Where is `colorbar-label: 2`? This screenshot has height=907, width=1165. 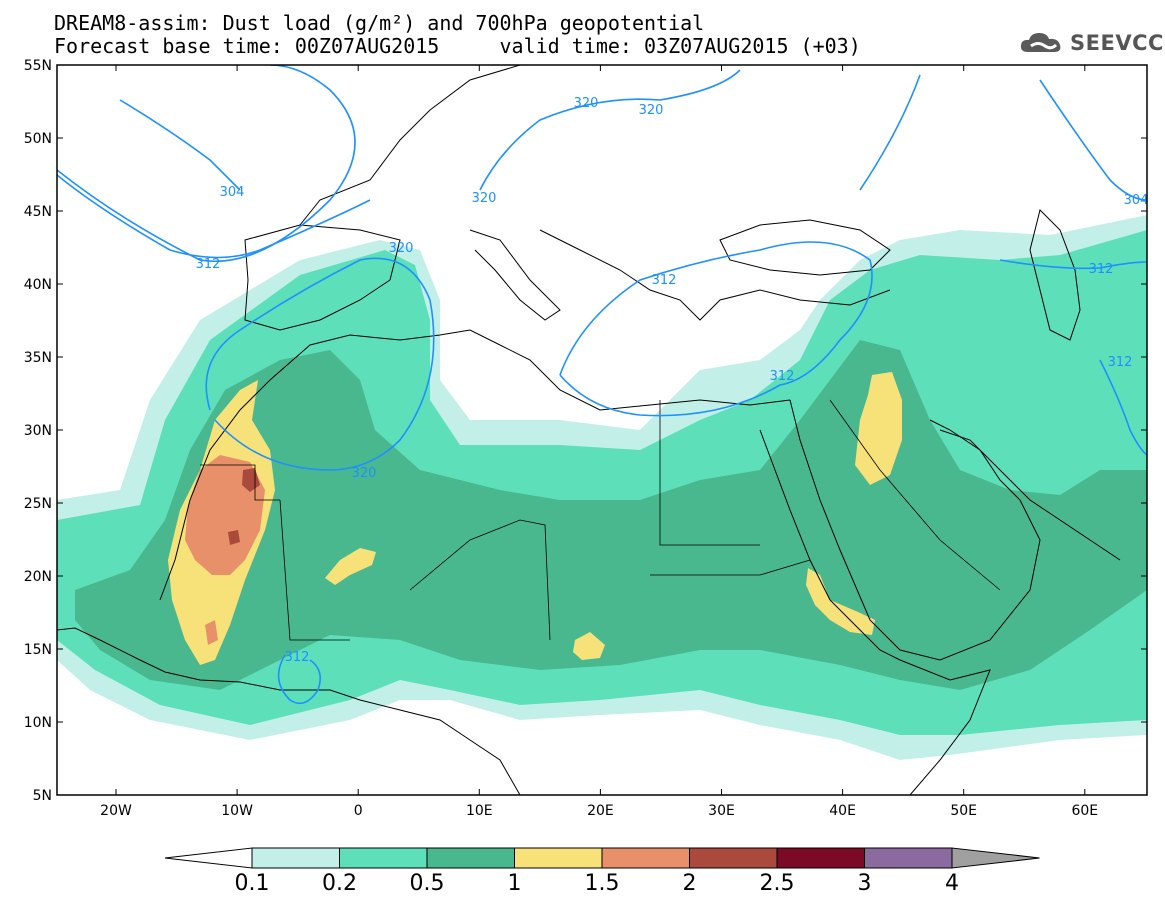
colorbar-label: 2 is located at coordinates (690, 883).